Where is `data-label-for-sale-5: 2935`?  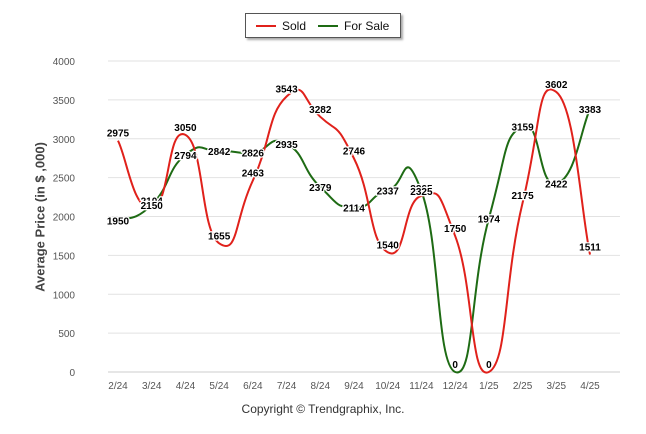
data-label-for-sale-5: 2935 is located at coordinates (286, 145).